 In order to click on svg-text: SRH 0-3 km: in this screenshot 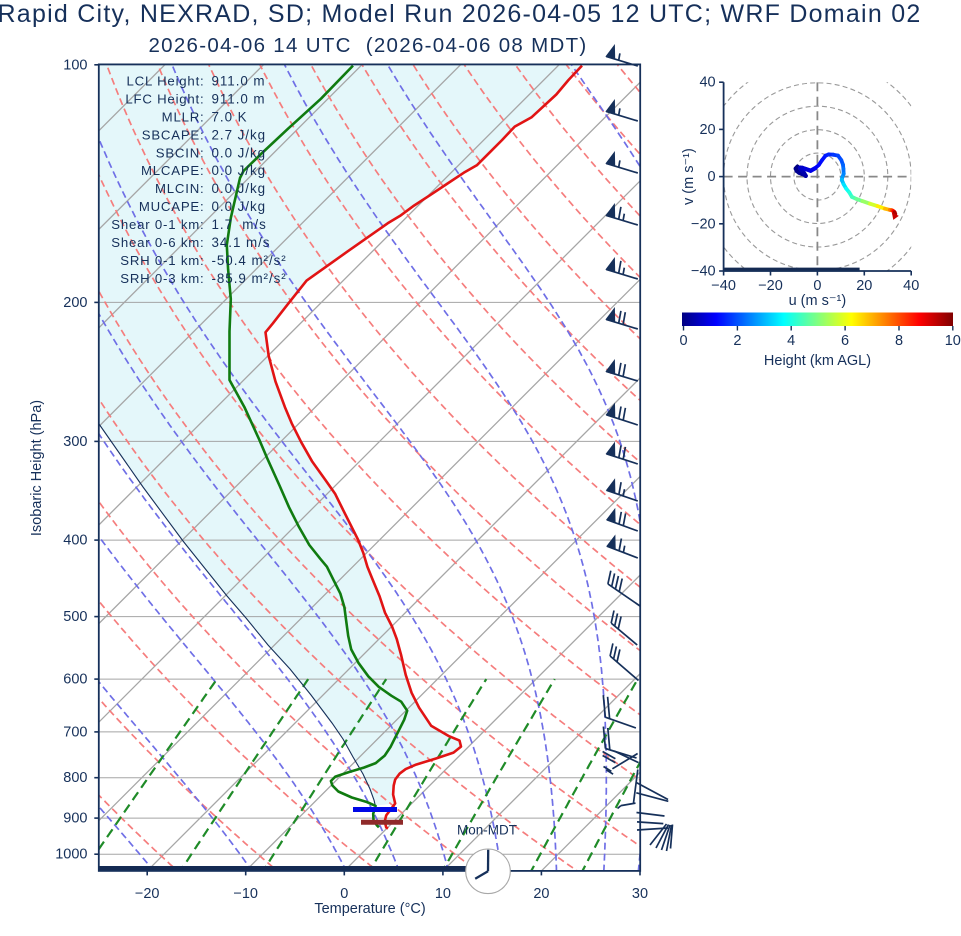, I will do `click(162, 278)`.